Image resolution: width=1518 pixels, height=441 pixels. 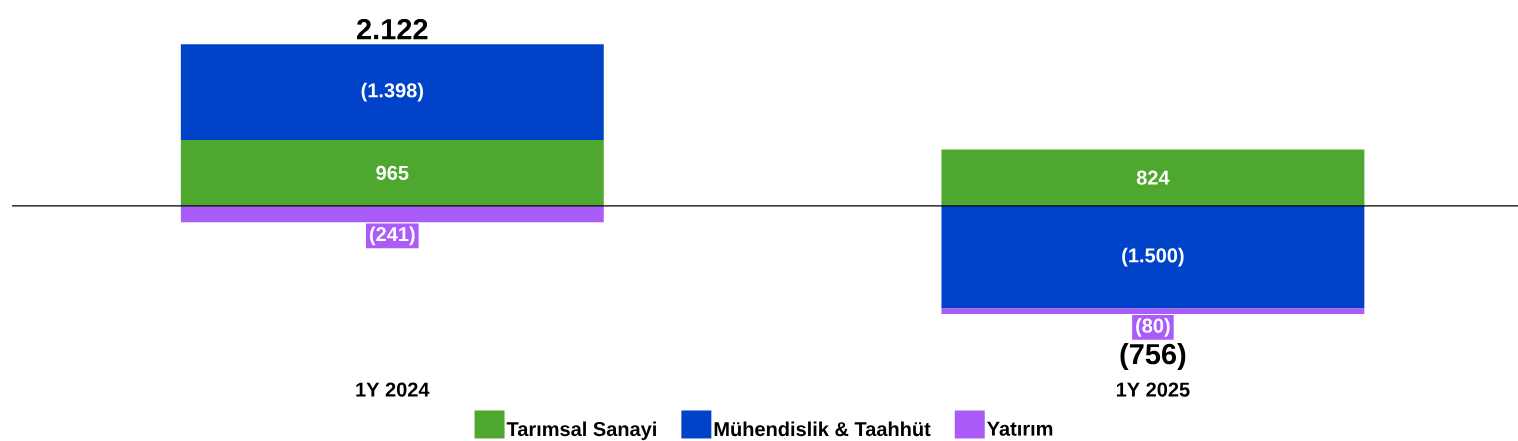 I want to click on data-label: 824, so click(x=1153, y=177).